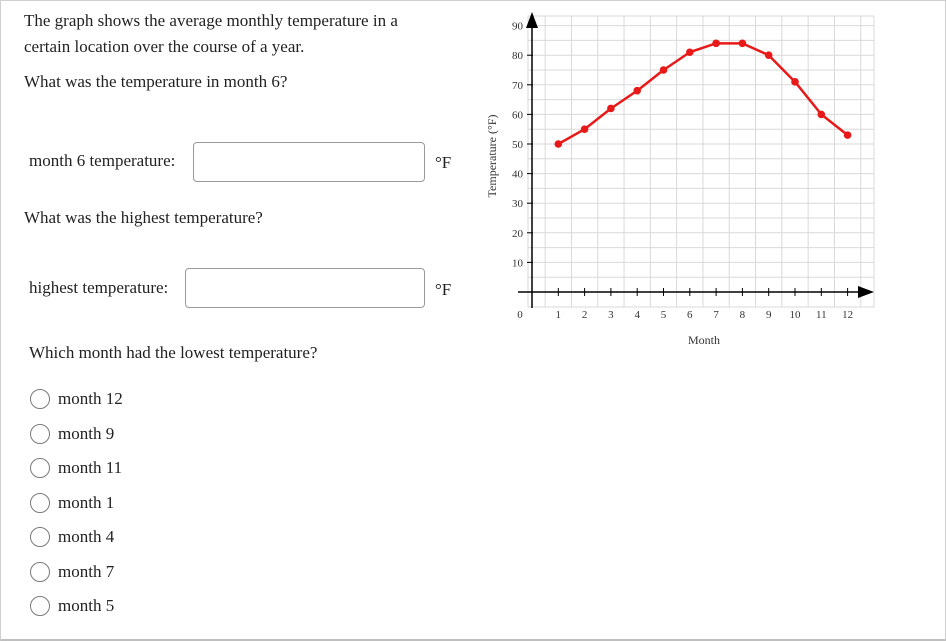 The width and height of the screenshot is (946, 641). Describe the element at coordinates (443, 289) in the screenshot. I see `unit-fahrenheit-2: °F` at that location.